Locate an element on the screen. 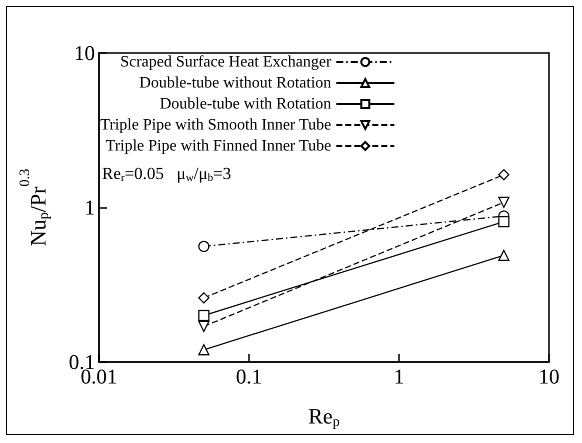  legend-label: Scraped Surface Heat Exchanger is located at coordinates (226, 62).